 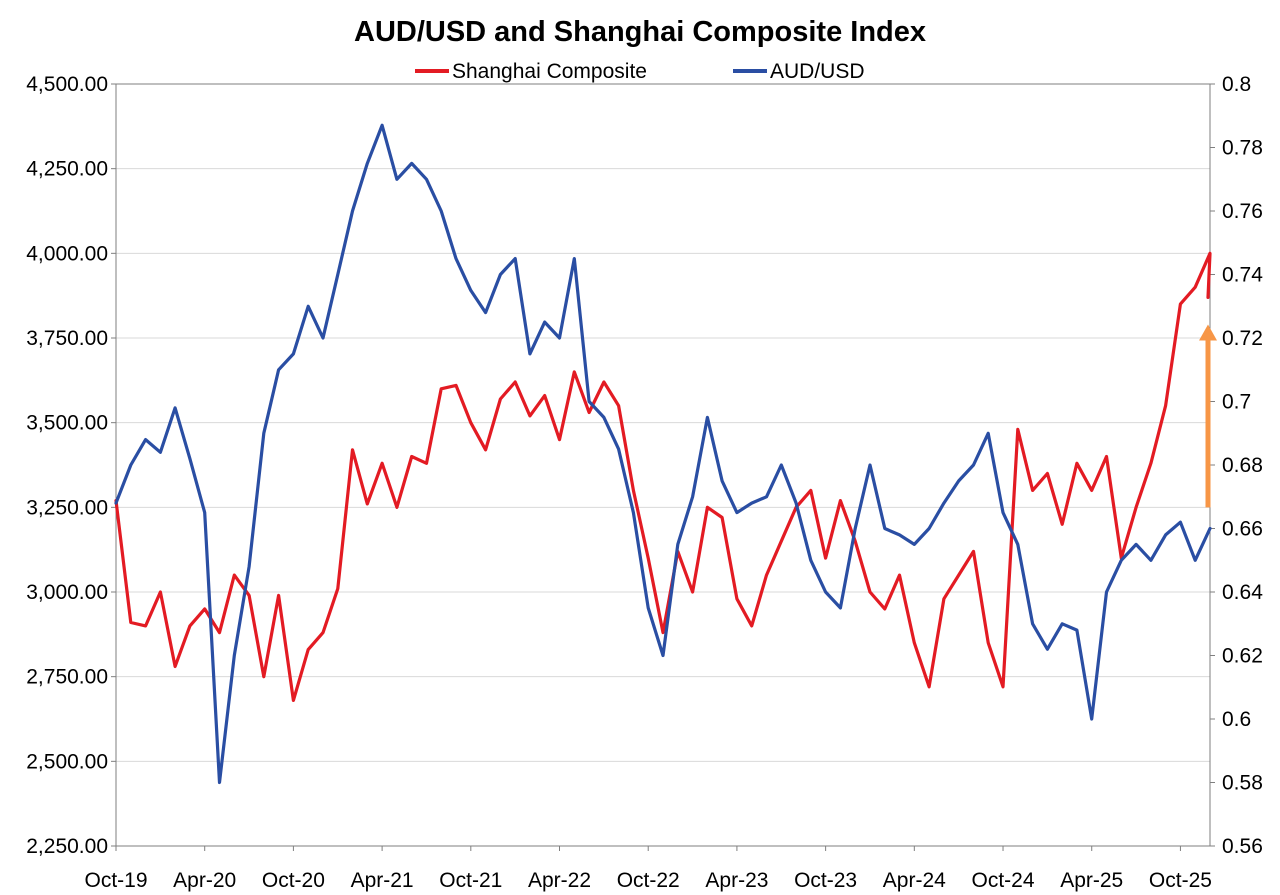 What do you see at coordinates (1208, 332) in the screenshot?
I see `annotation-arrow-head` at bounding box center [1208, 332].